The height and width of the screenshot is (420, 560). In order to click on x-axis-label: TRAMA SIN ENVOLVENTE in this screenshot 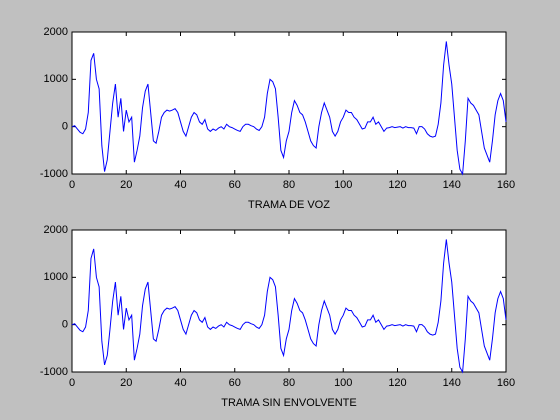, I will do `click(289, 403)`.